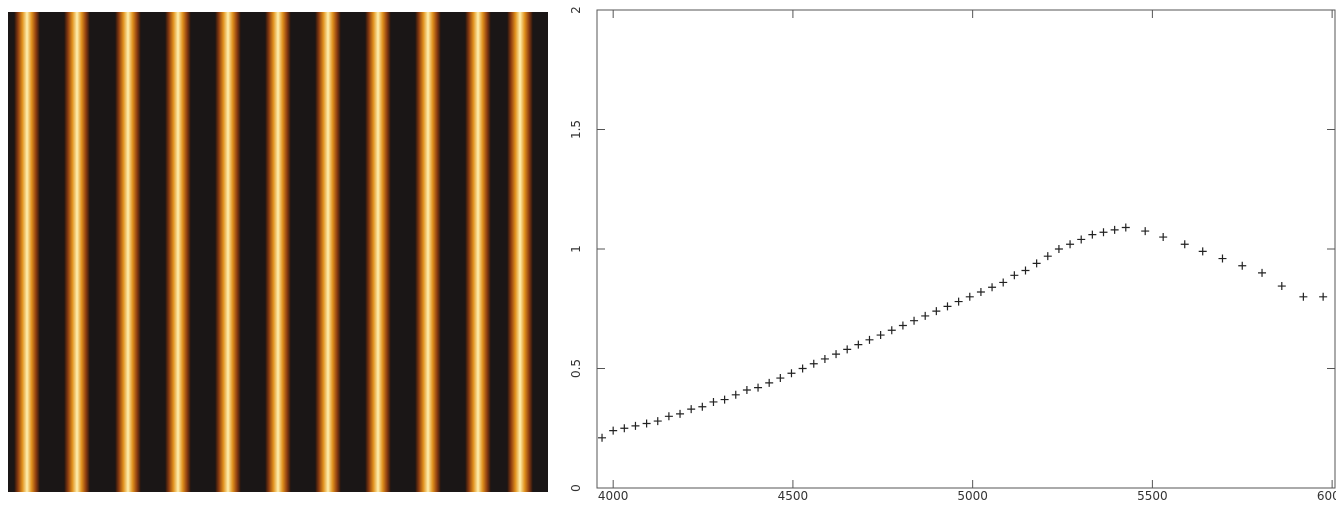 Image resolution: width=1336 pixels, height=507 pixels. I want to click on x-tick-label: 4500, so click(793, 496).